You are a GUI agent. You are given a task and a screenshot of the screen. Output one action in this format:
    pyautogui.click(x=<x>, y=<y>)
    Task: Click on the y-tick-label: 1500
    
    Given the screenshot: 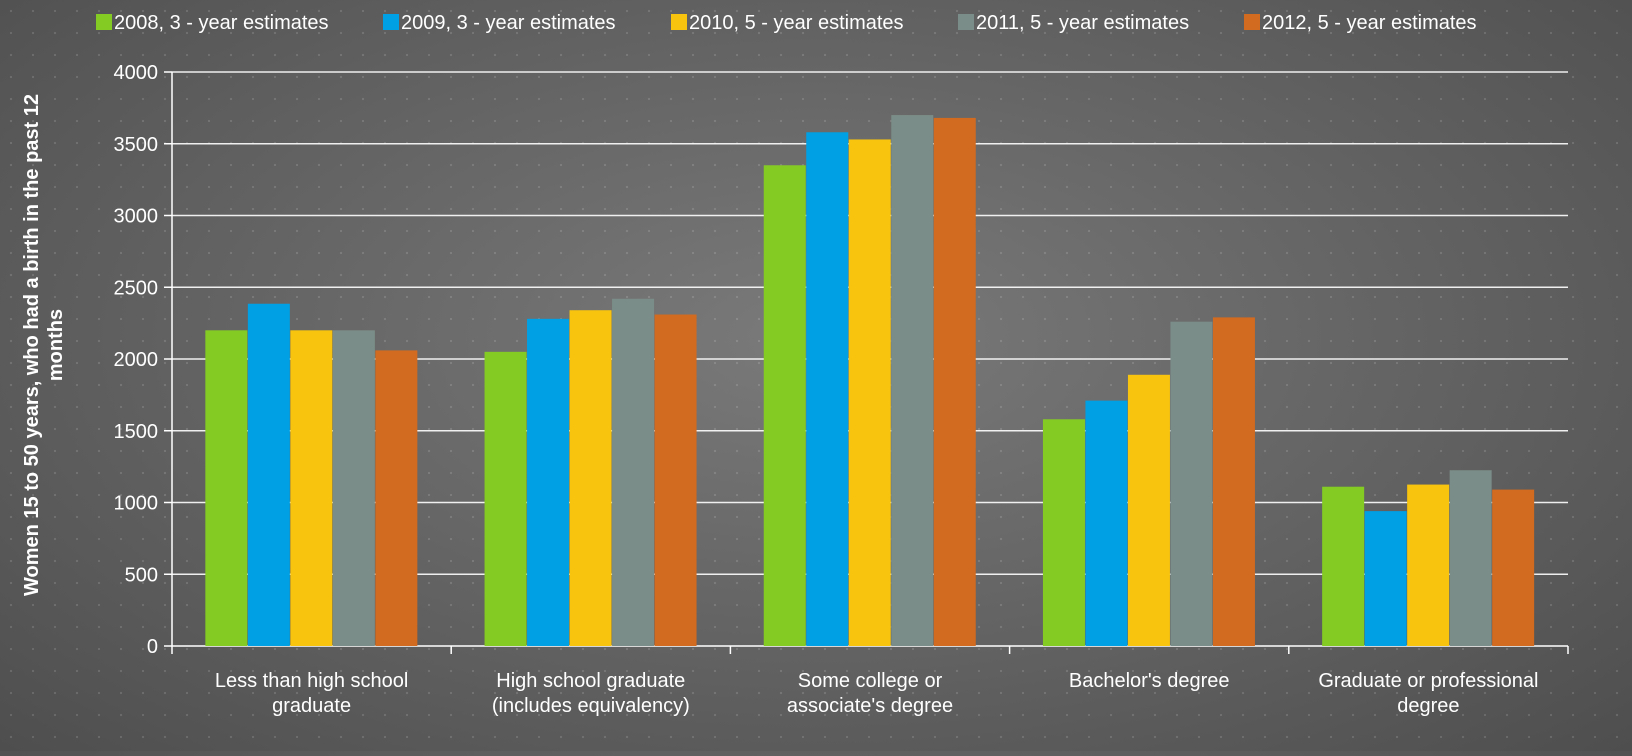 What is the action you would take?
    pyautogui.click(x=136, y=432)
    